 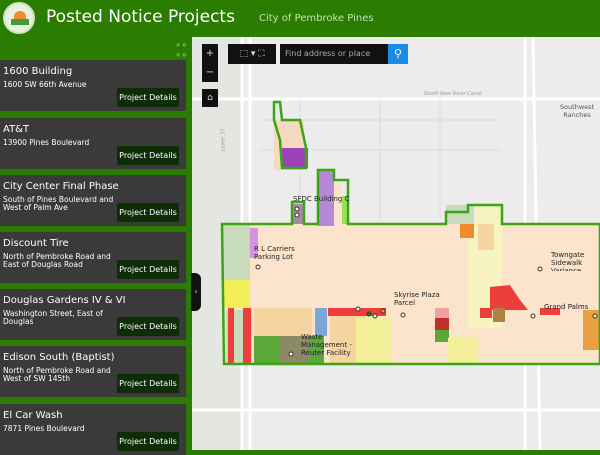 What do you see at coordinates (53, 317) in the screenshot?
I see `project-address: Washington Street, East of Douglas` at bounding box center [53, 317].